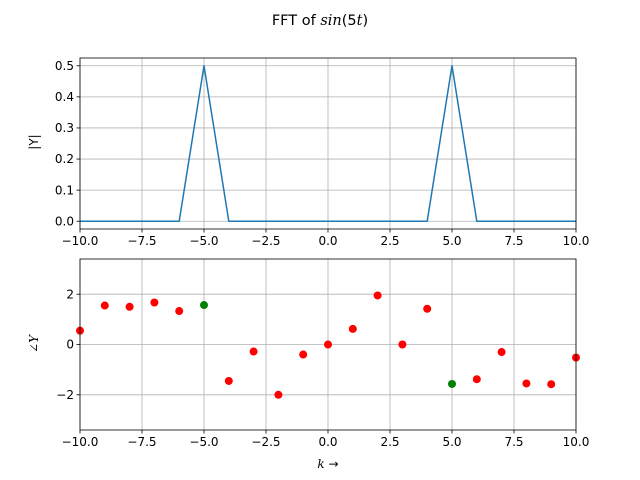 This screenshot has height=480, width=640. I want to click on y-tick-label: 0.1, so click(64, 190).